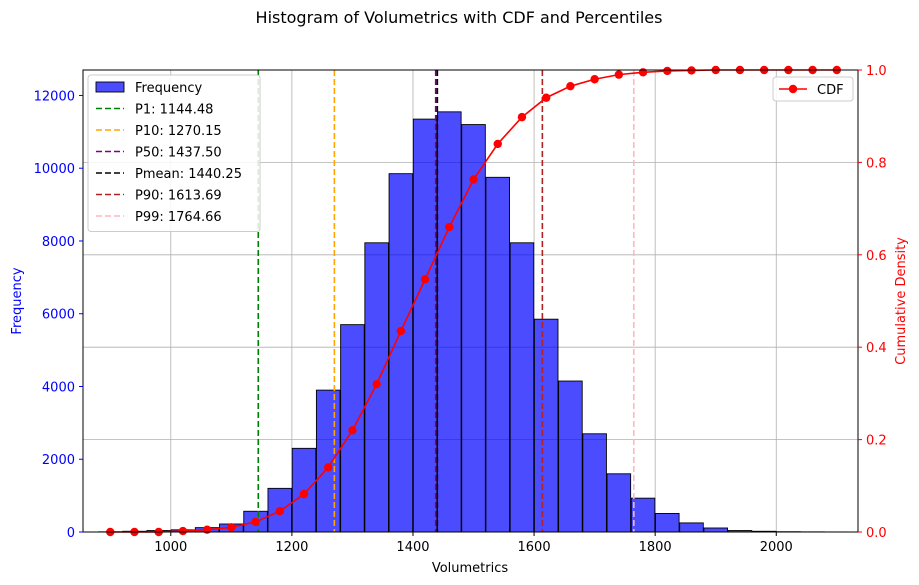 This screenshot has height=585, width=919. Describe the element at coordinates (793, 89) in the screenshot. I see `legend-marker-cdf` at that location.